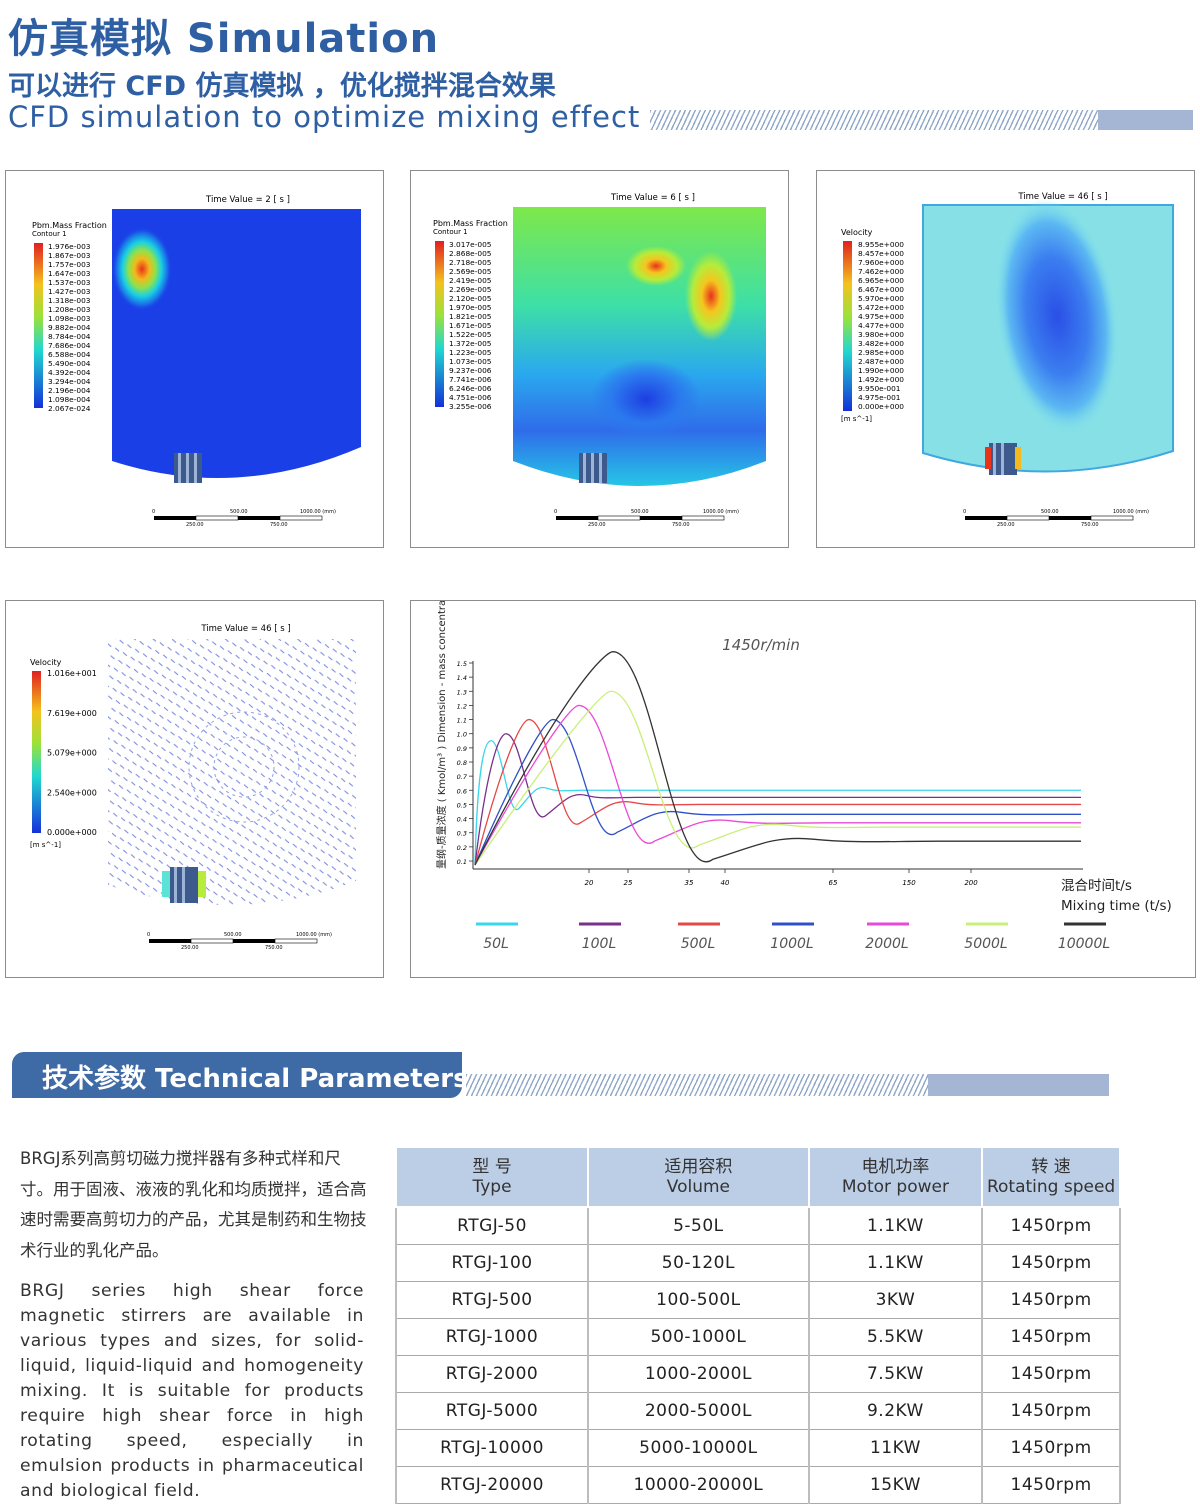  What do you see at coordinates (725, 883) in the screenshot?
I see `x-tick-label: 40` at bounding box center [725, 883].